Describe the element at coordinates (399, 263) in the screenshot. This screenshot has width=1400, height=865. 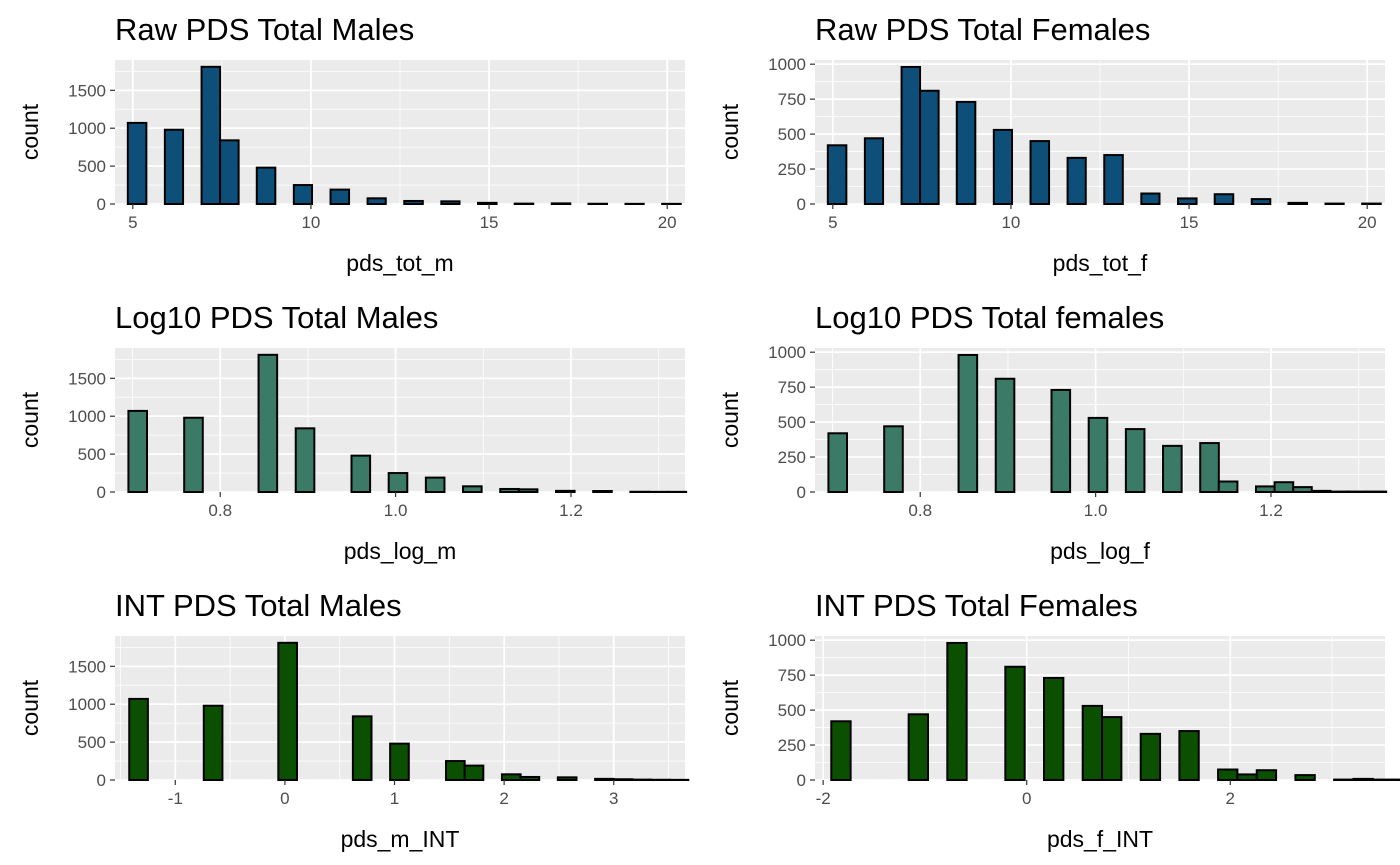
I see `x-axis-title: pds_tot_m` at that location.